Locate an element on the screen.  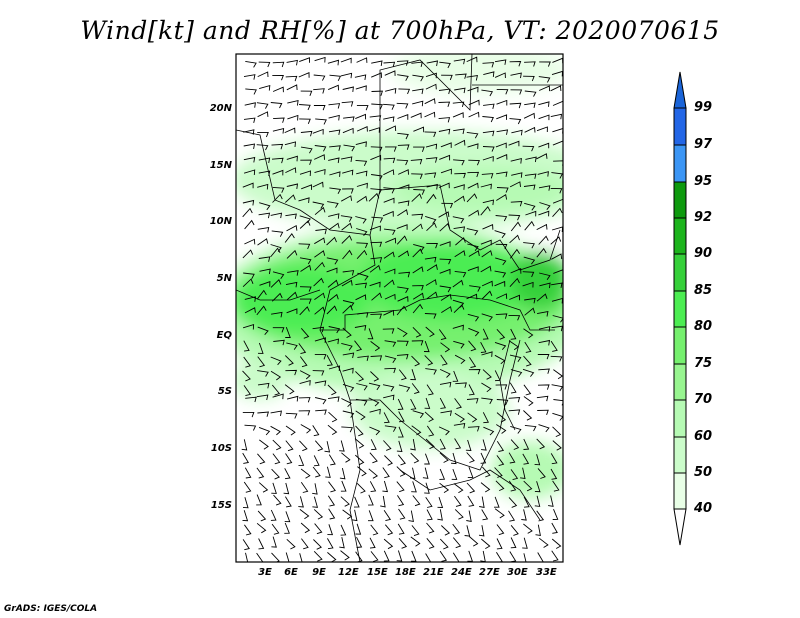
lat-label: EQ is located at coordinates (224, 335).